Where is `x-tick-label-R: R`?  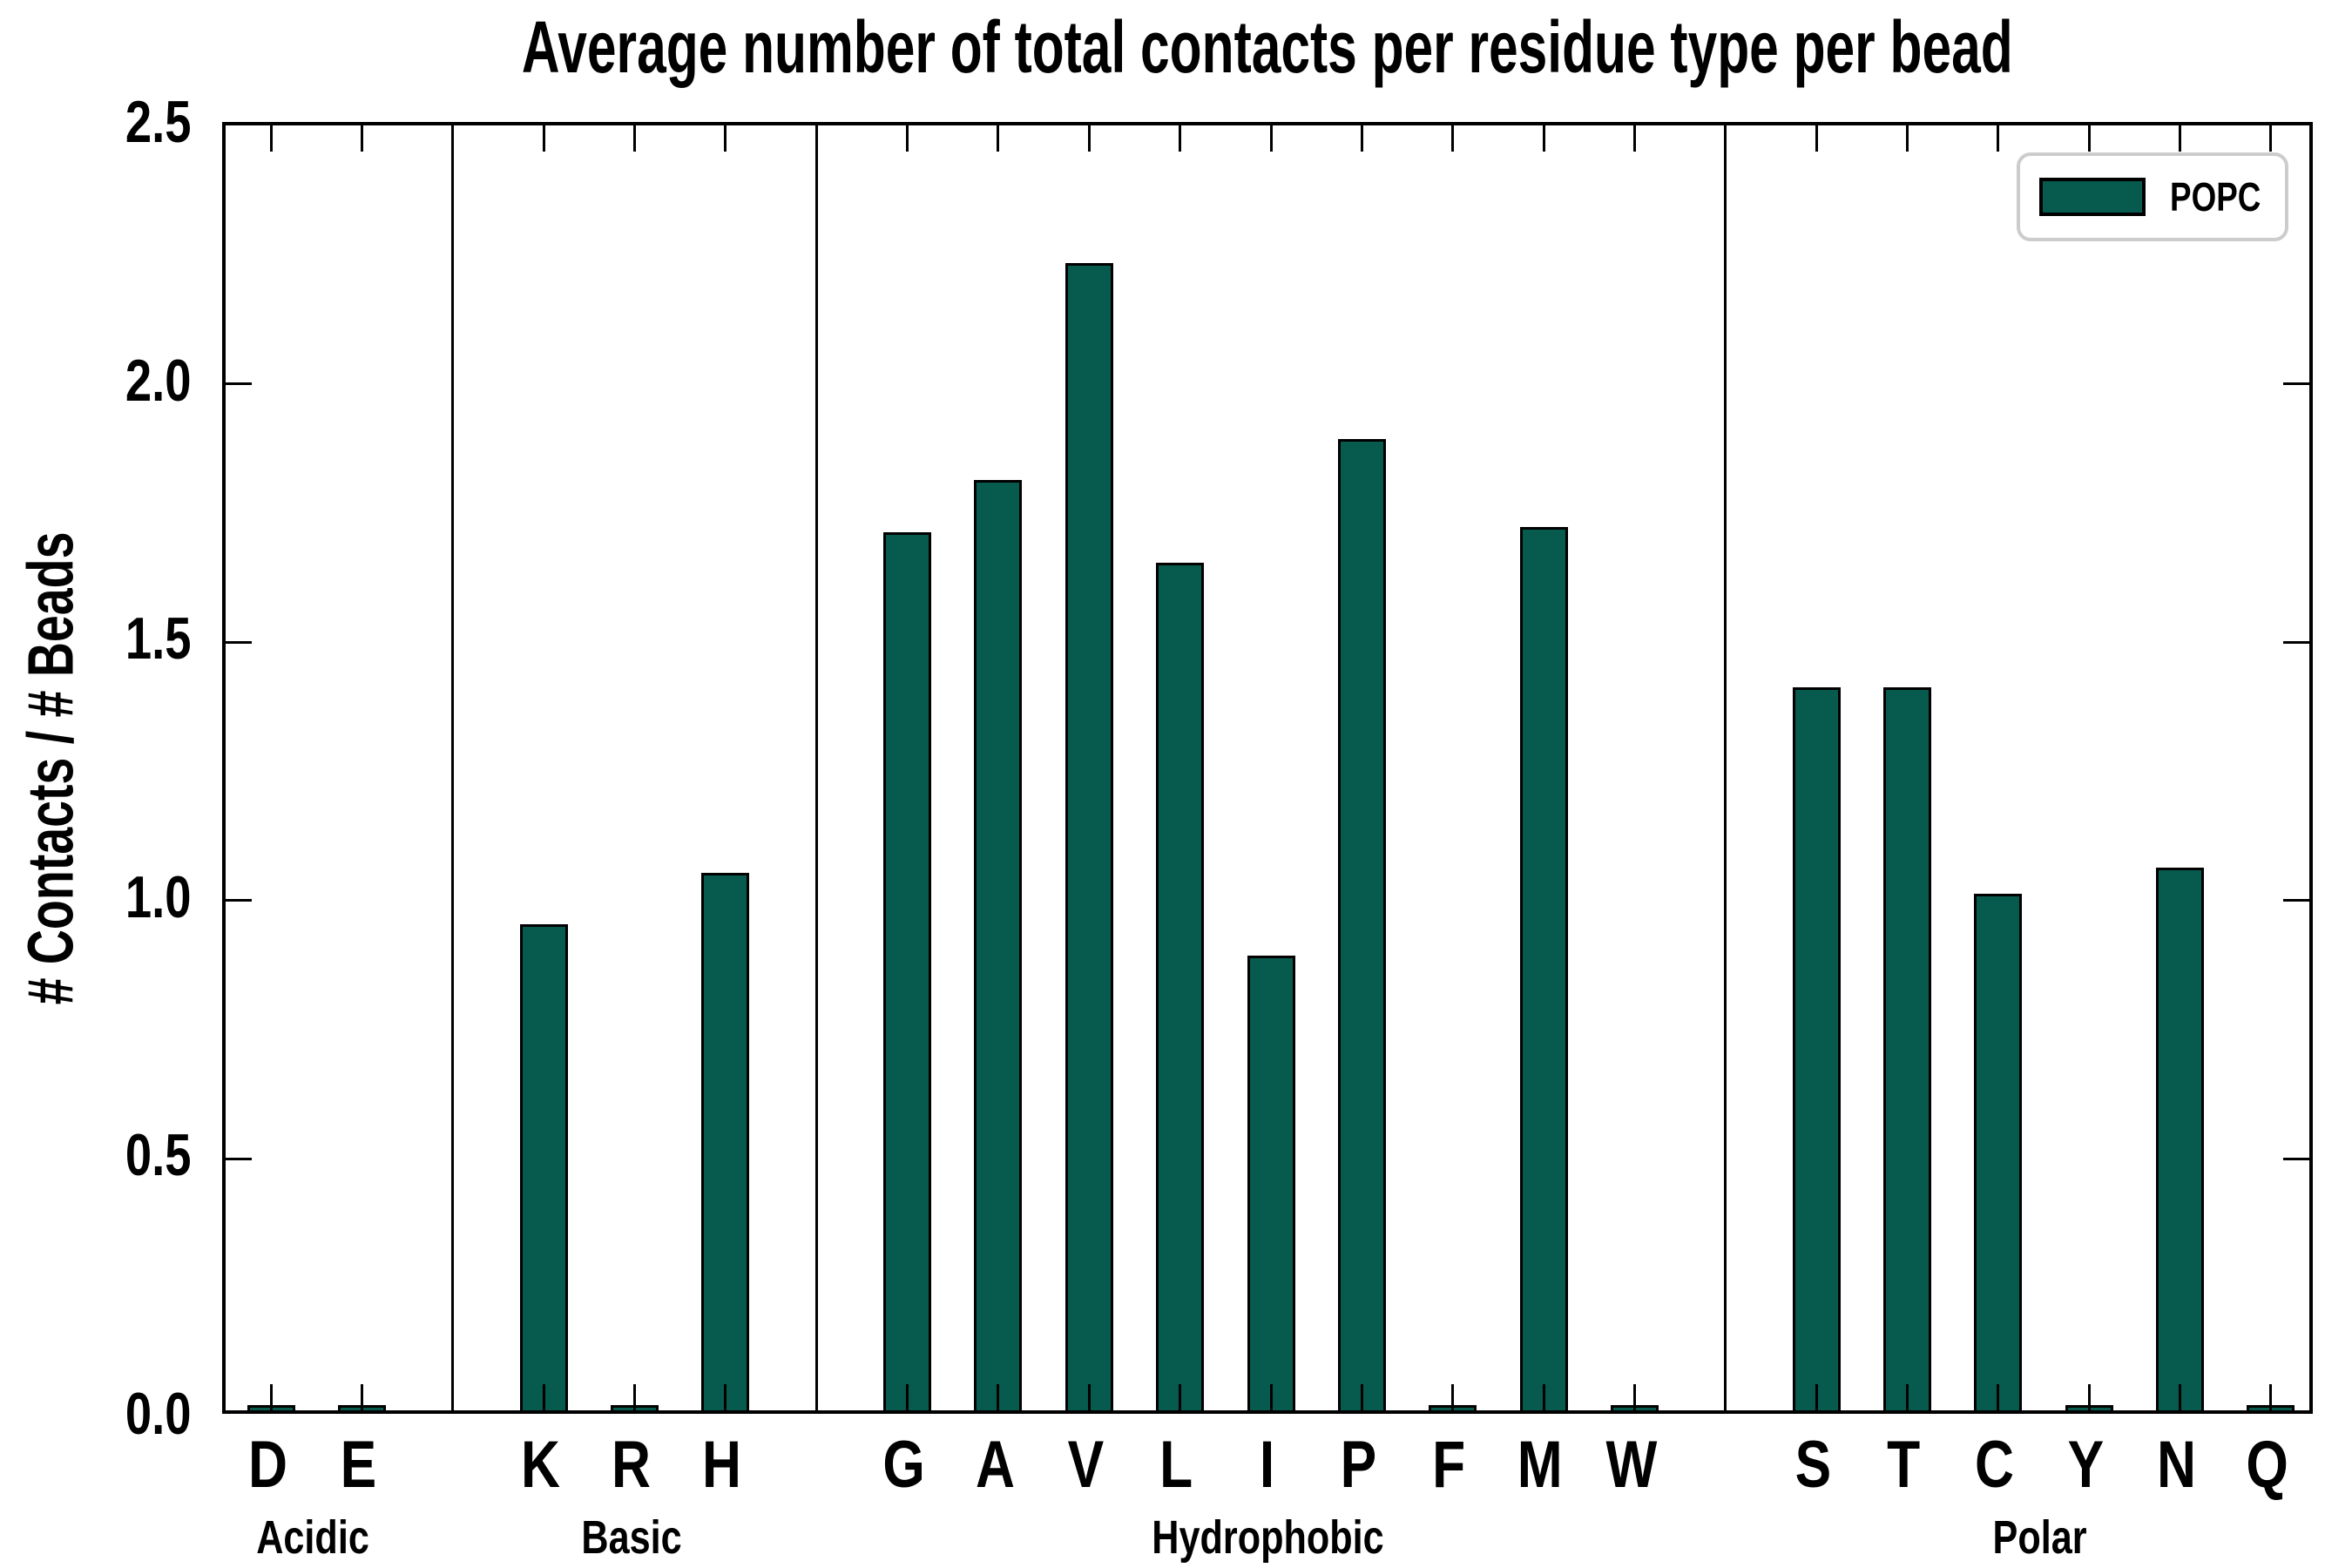 x-tick-label-R: R is located at coordinates (632, 1465).